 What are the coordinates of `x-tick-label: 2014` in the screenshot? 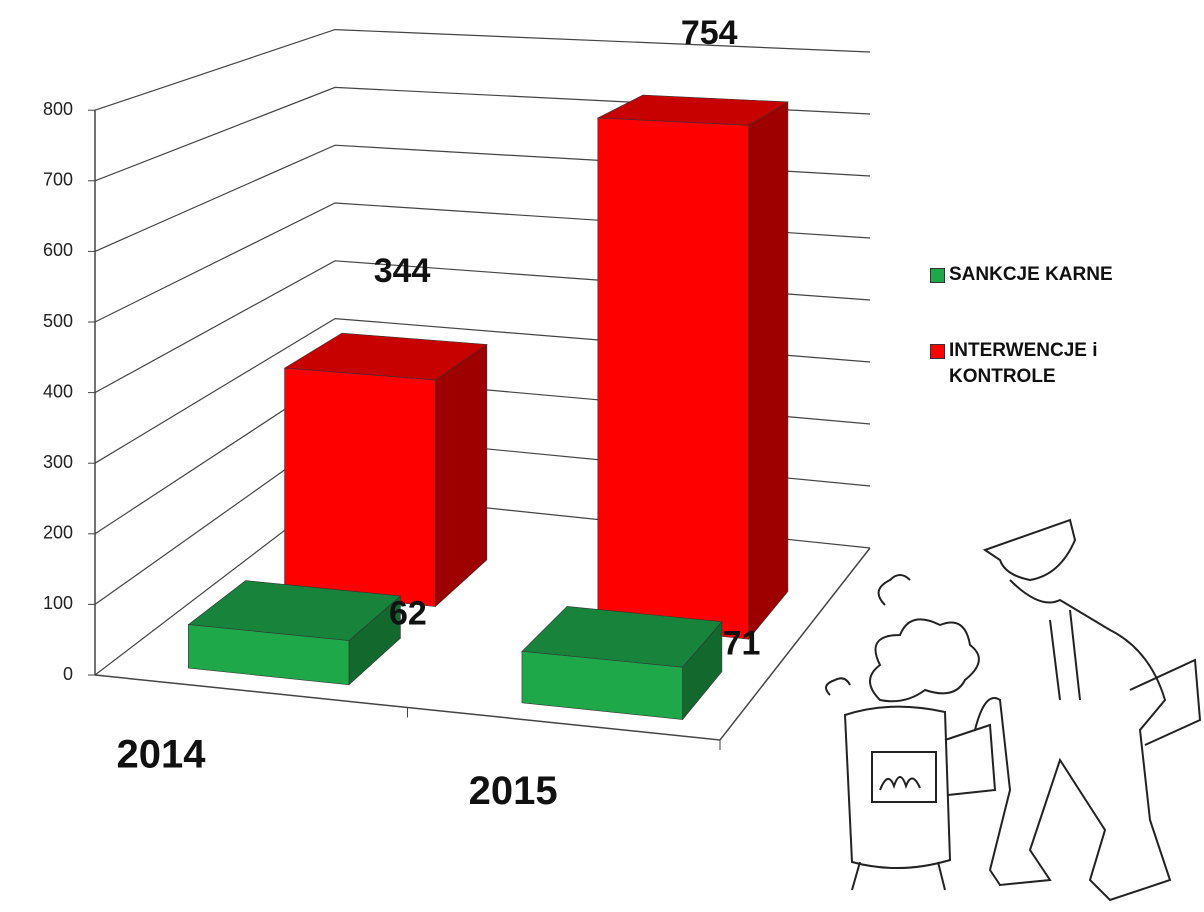 It's located at (162, 754).